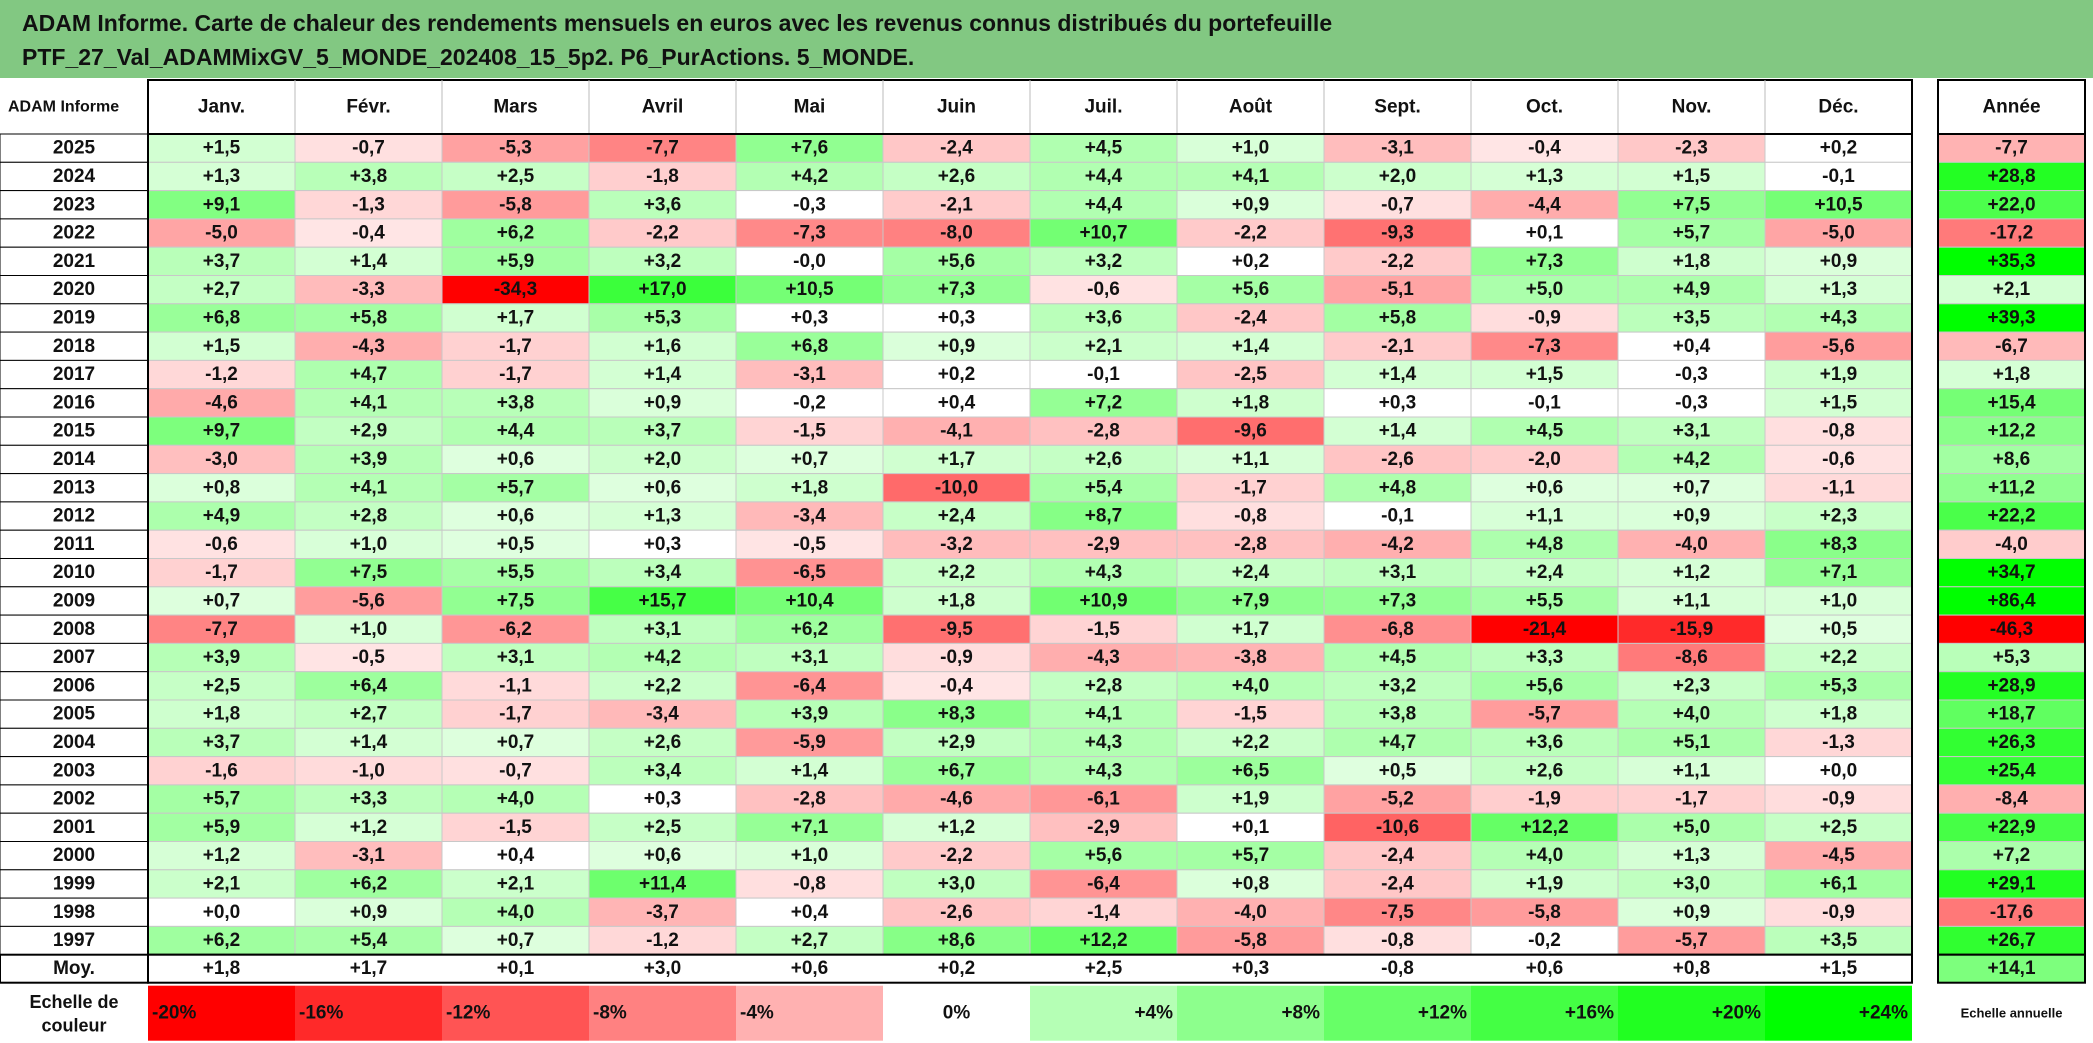 The image size is (2093, 1043). What do you see at coordinates (1544, 1013) in the screenshot?
I see `scale-swatch` at bounding box center [1544, 1013].